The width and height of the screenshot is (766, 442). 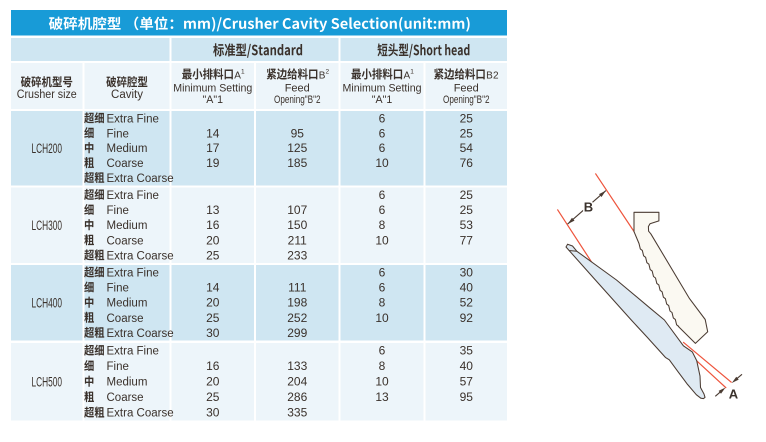 What do you see at coordinates (297, 163) in the screenshot?
I see `svg-text: 185` at bounding box center [297, 163].